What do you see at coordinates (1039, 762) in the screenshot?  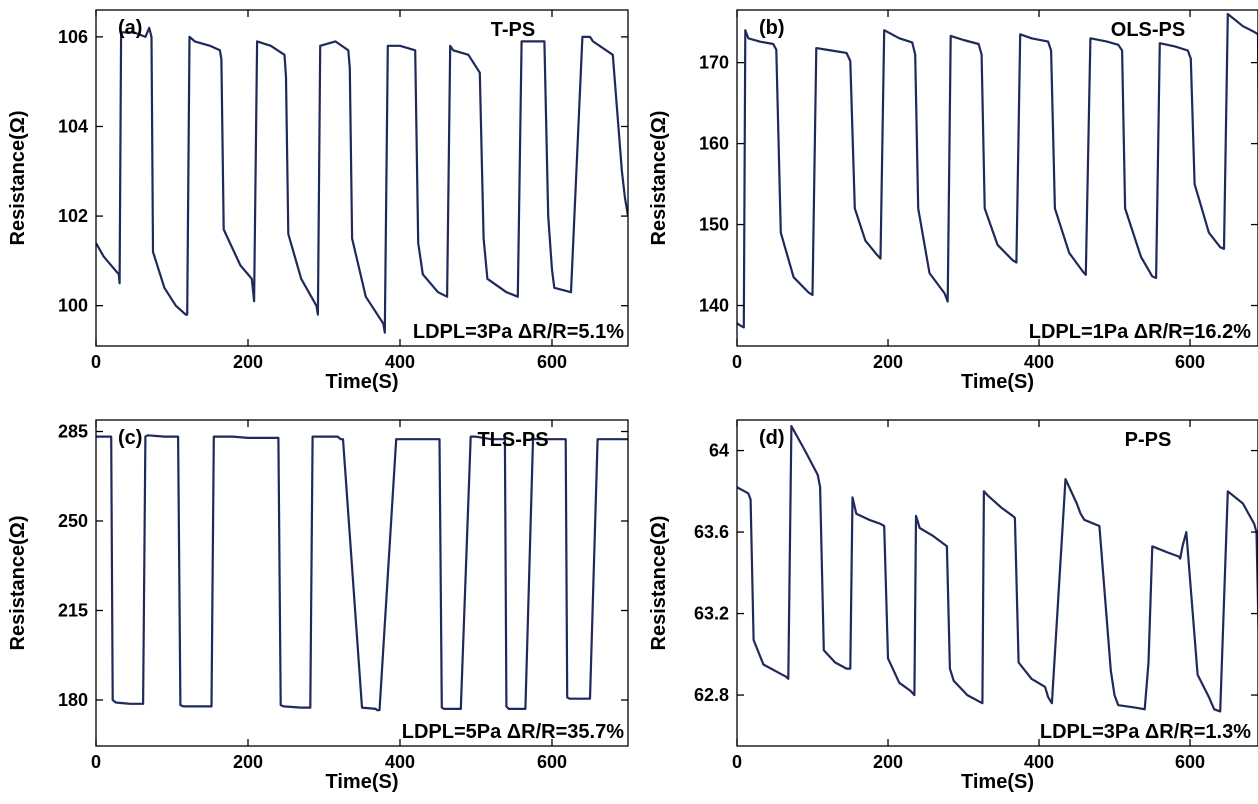 I see `panel-d-x-tick-label: 400` at bounding box center [1039, 762].